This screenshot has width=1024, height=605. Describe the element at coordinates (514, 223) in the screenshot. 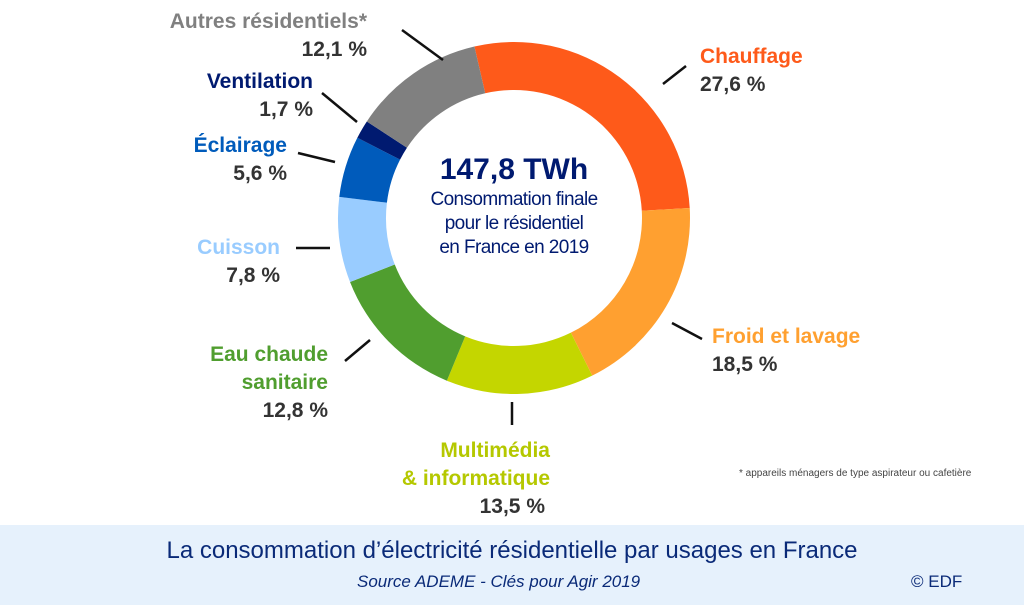

I see `center-line: pour le résidentiel` at that location.